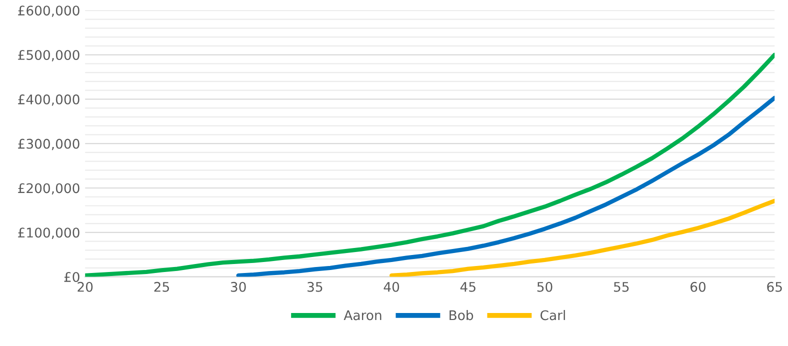 This screenshot has height=346, width=788. I want to click on y-tick-label: £100,000, so click(49, 233).